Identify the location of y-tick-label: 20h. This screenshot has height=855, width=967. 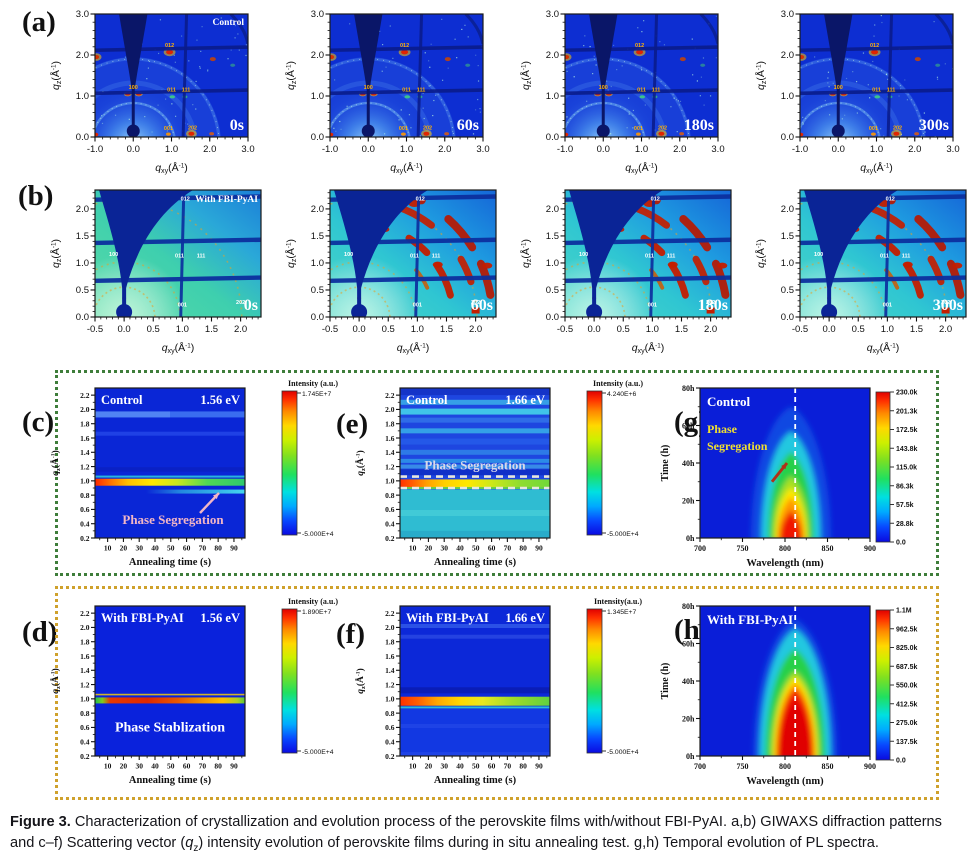
(688, 719).